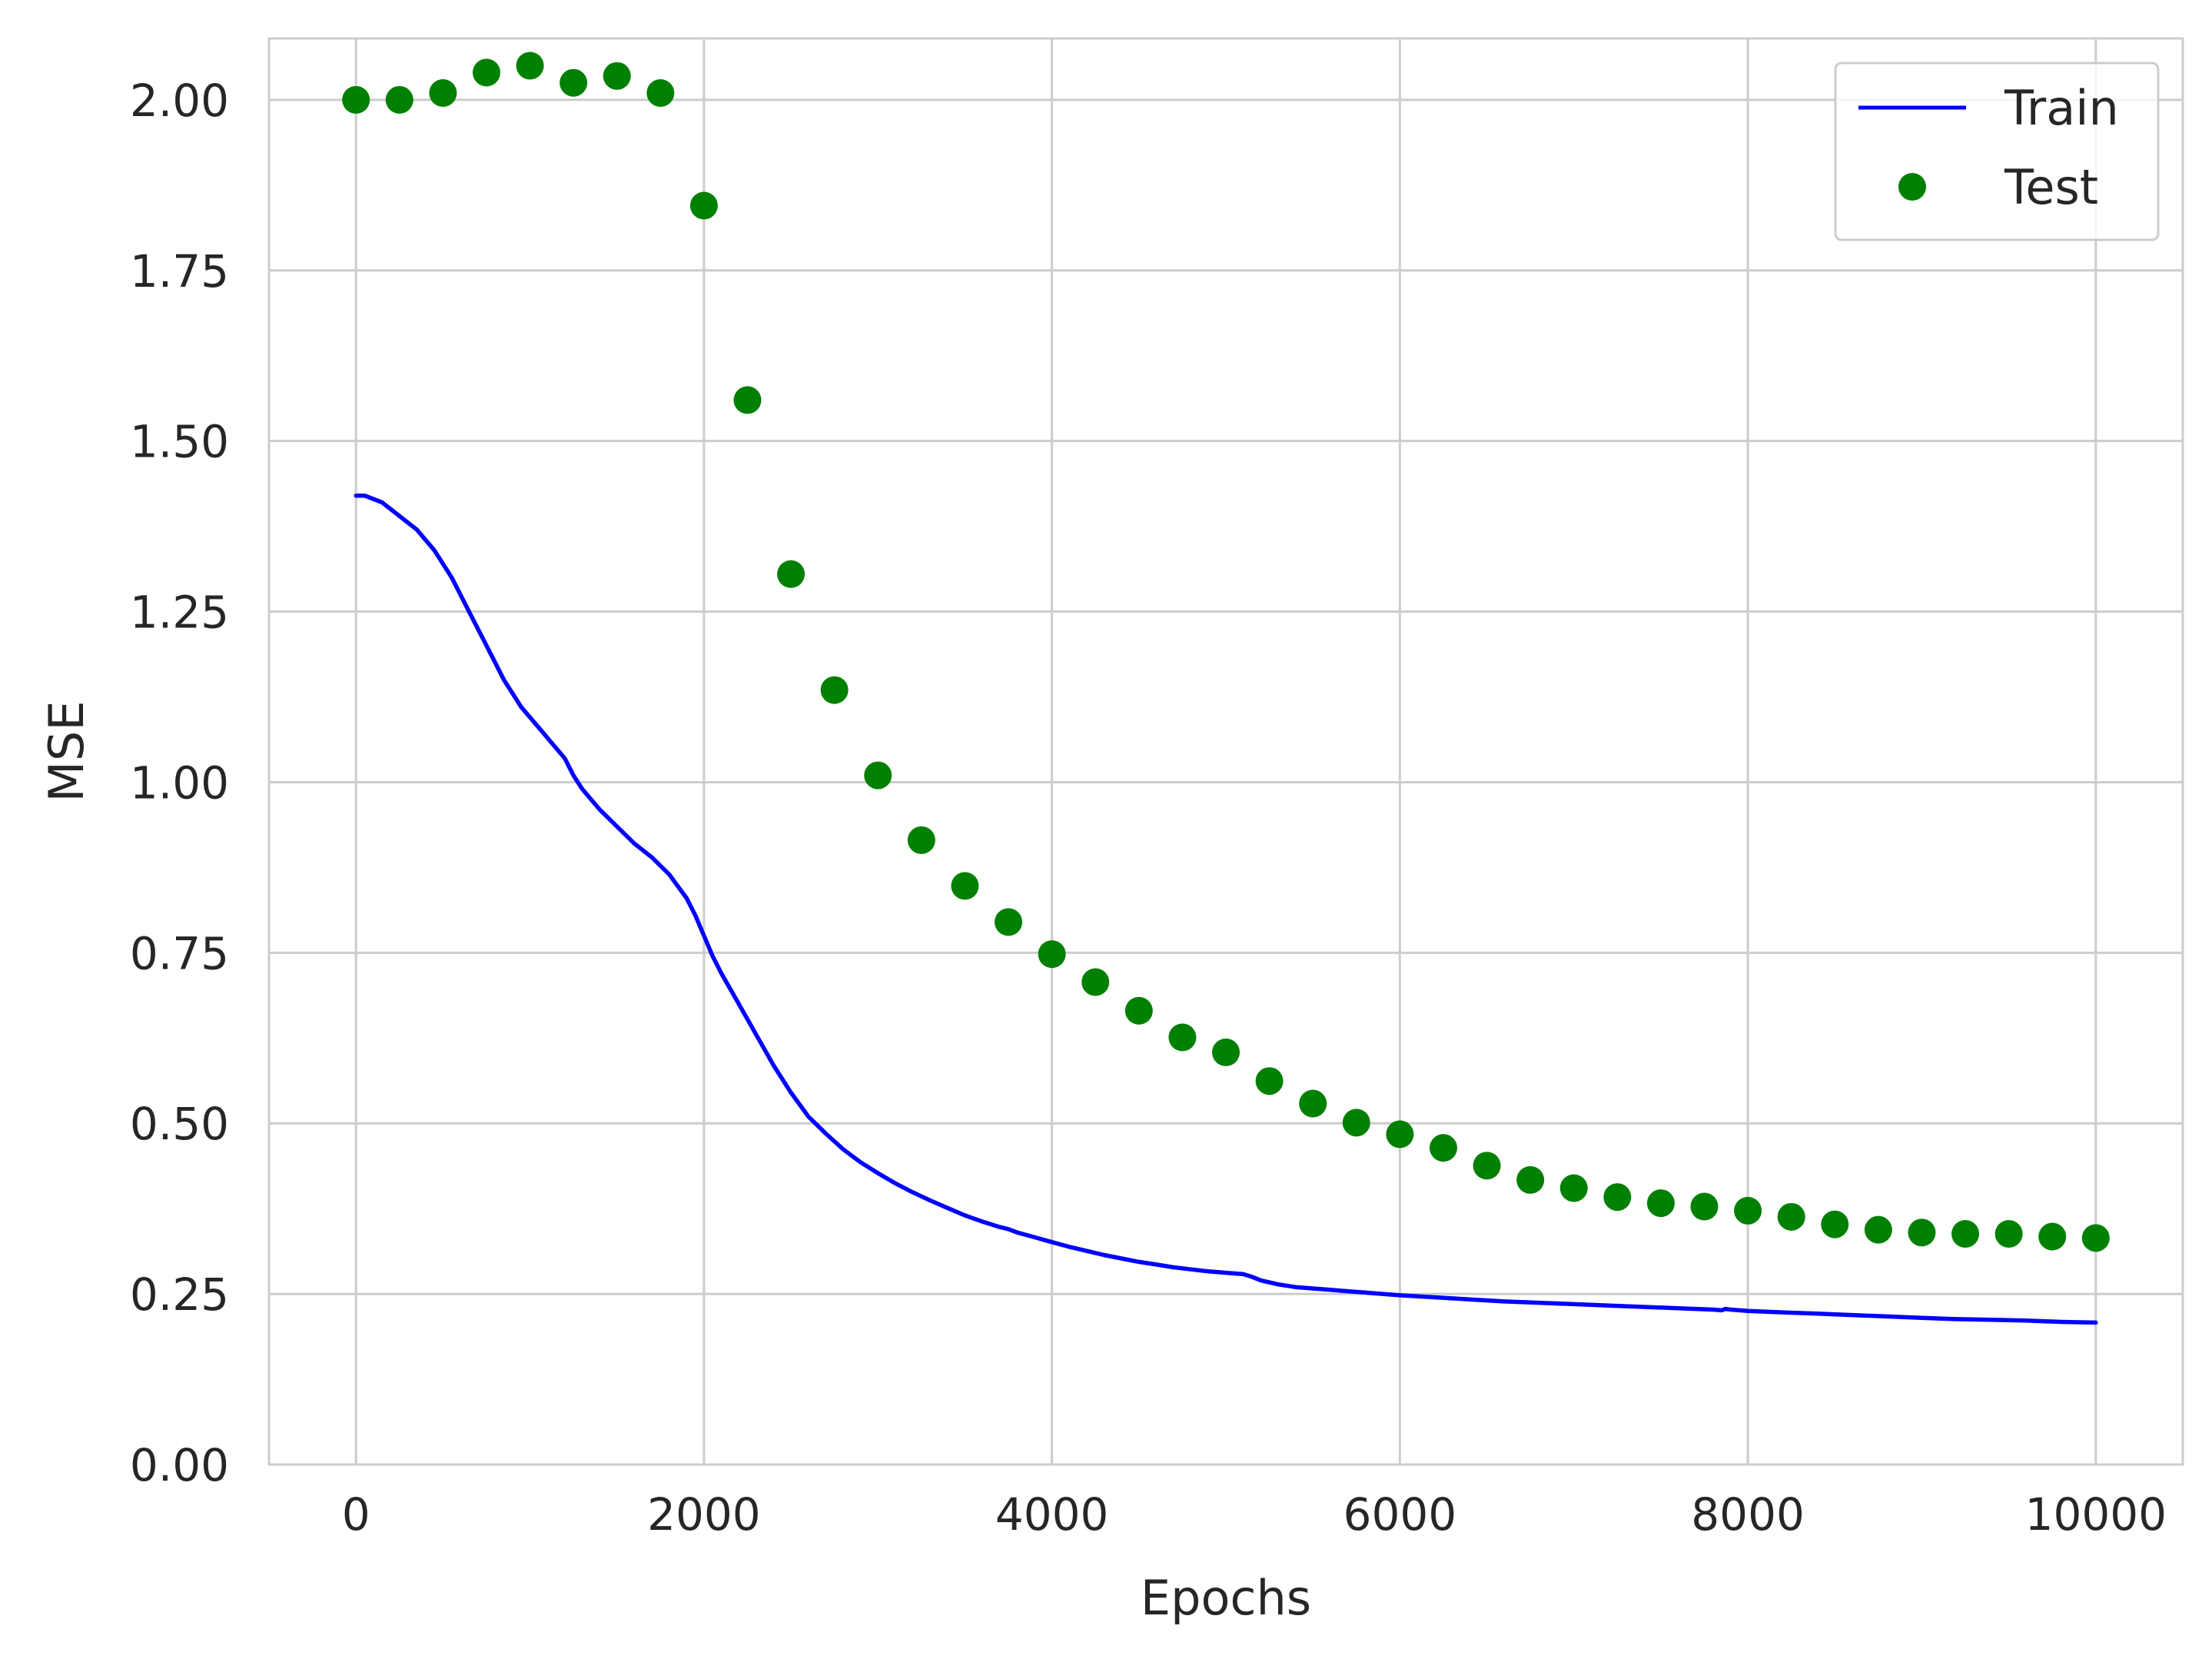 The height and width of the screenshot is (1659, 2212). I want to click on x-tick-label: 10000, so click(2096, 1514).